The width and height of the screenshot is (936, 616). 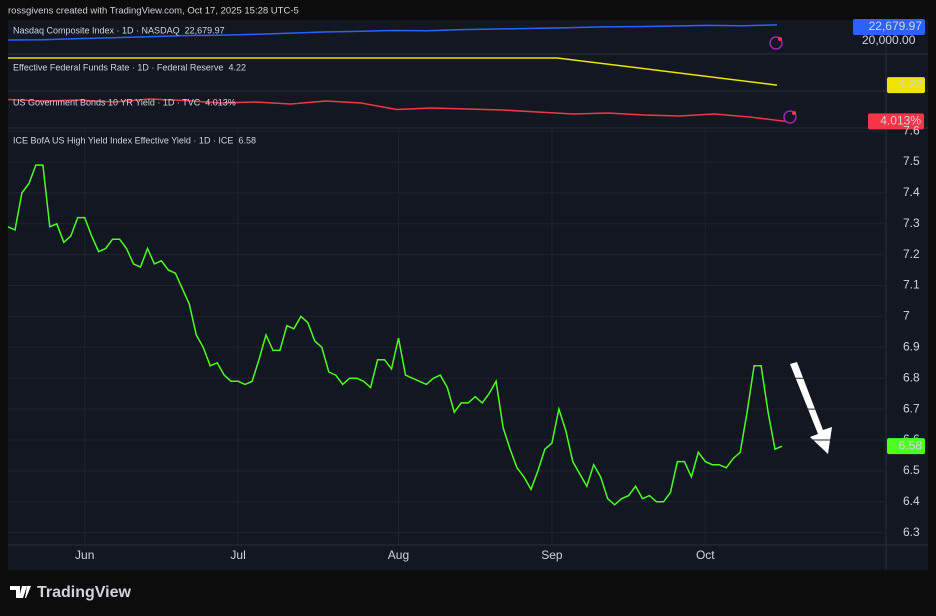 What do you see at coordinates (237, 67) in the screenshot?
I see `legend-value: 4.22` at bounding box center [237, 67].